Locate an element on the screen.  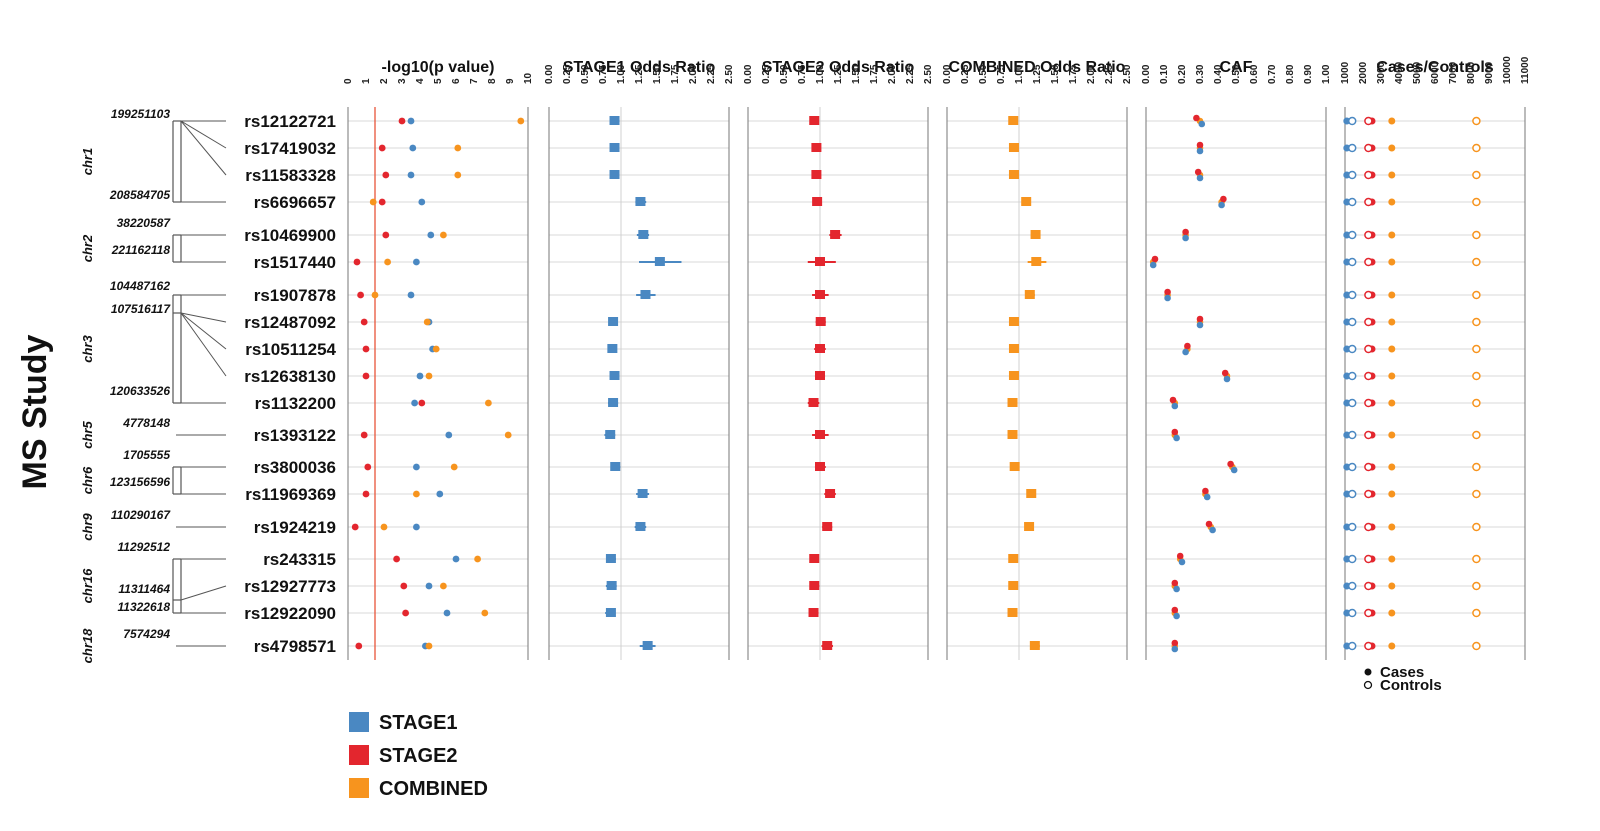
panel-0: -log10(p value) 0 1 2 3 4 5 6 7 8 9 10 is located at coordinates (438, 359).